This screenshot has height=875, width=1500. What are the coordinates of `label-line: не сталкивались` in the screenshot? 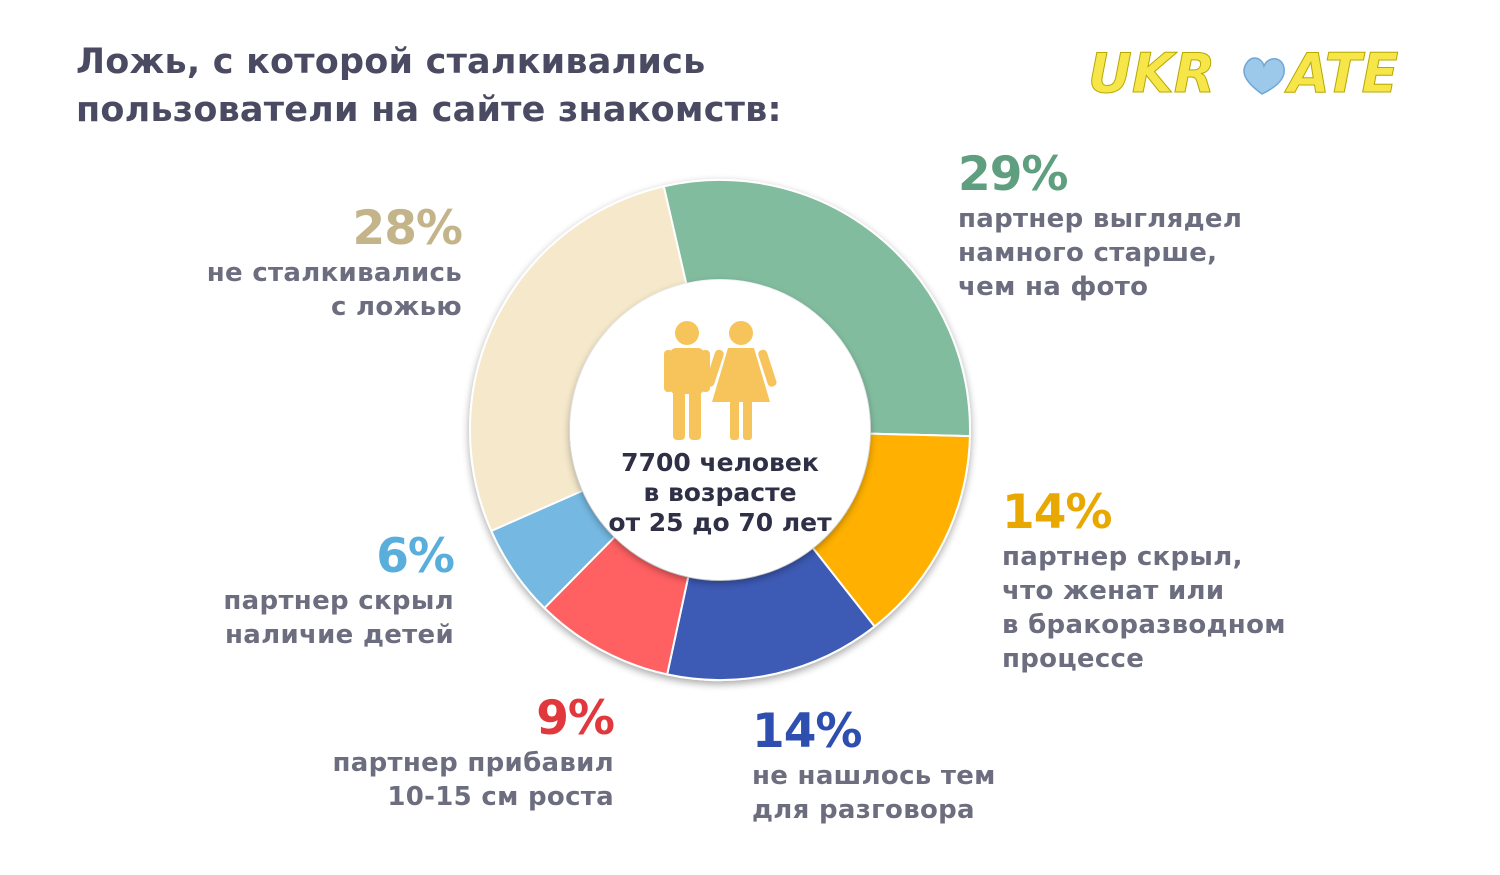 It's located at (334, 273).